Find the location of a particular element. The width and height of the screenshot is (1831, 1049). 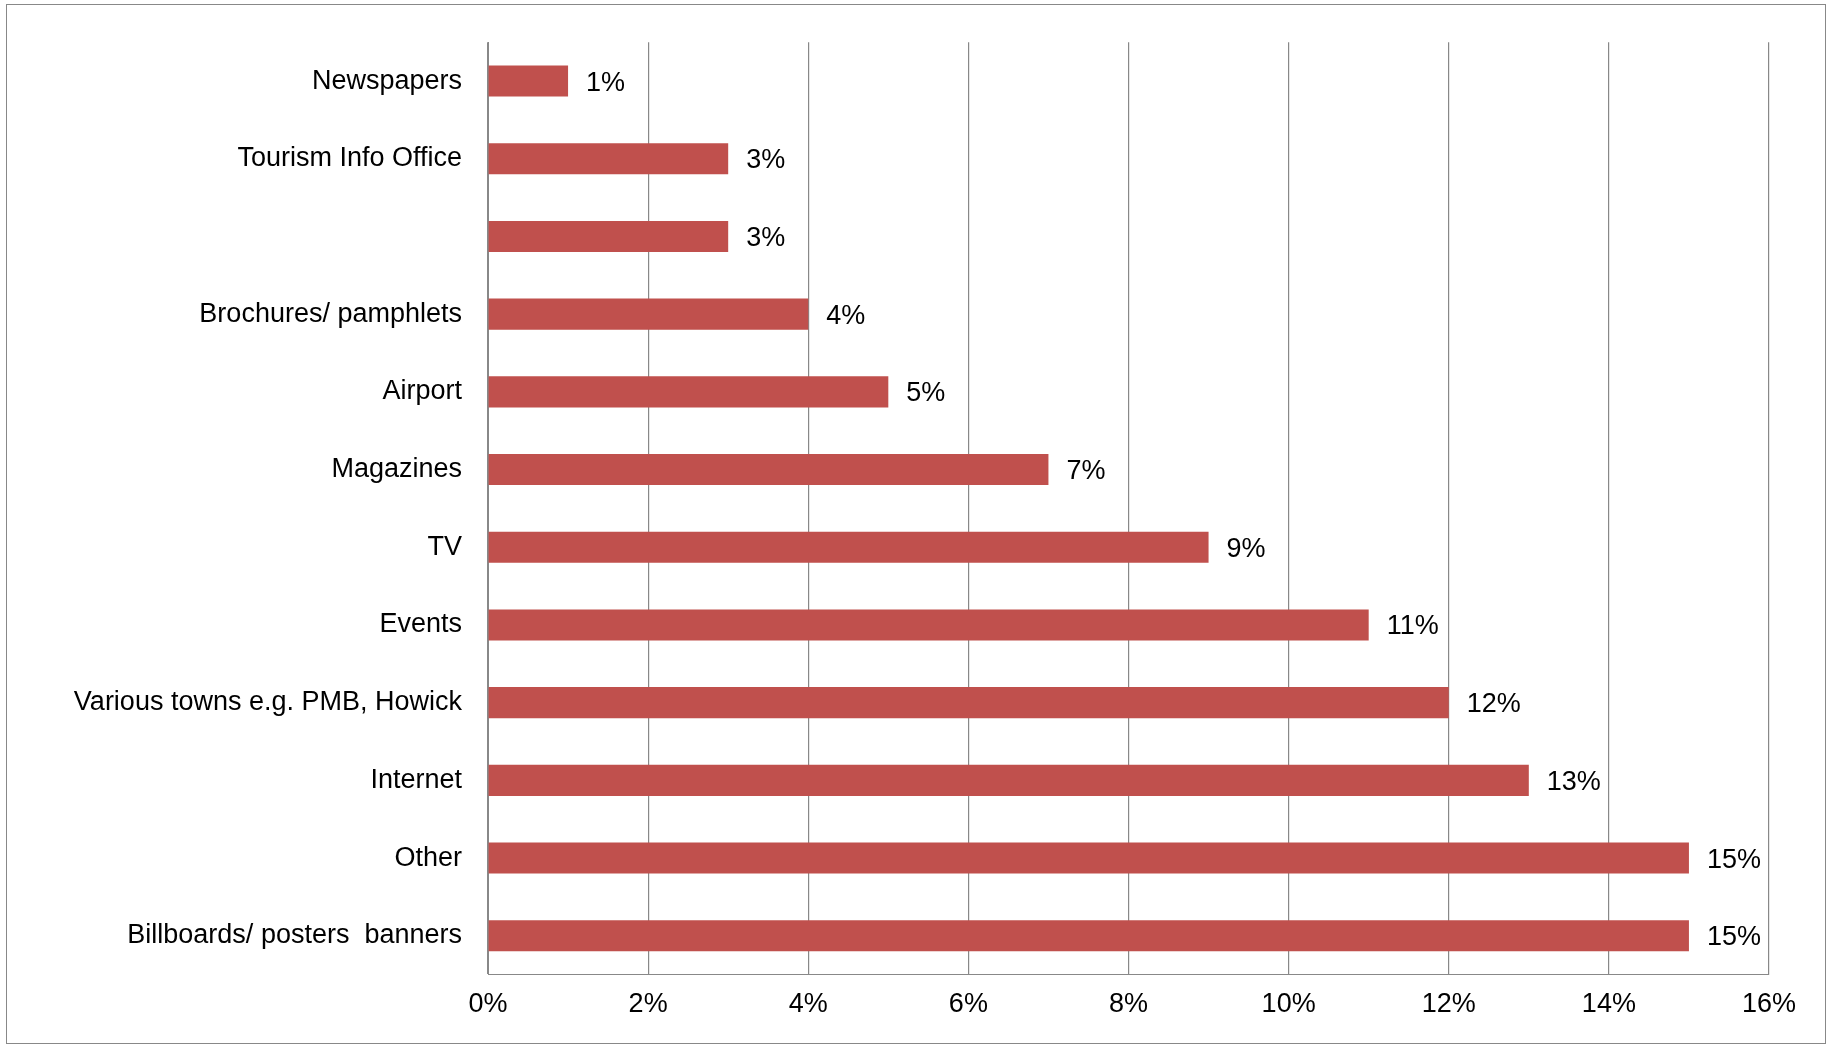

y-tick-label: Magazines is located at coordinates (396, 468).